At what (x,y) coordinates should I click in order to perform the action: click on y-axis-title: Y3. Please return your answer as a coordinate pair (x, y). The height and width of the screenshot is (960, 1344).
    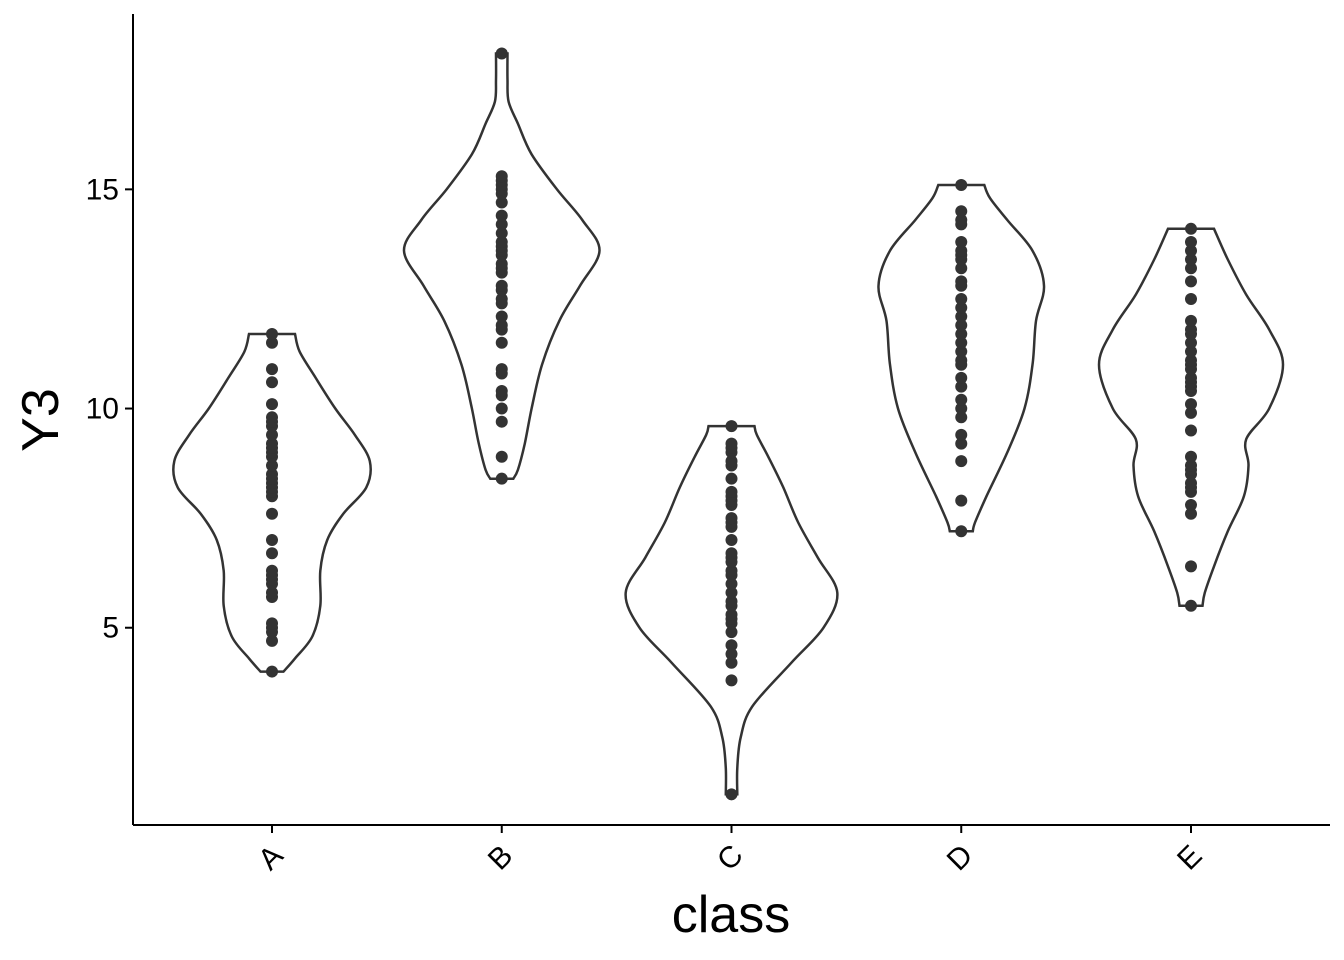
    Looking at the image, I should click on (41, 420).